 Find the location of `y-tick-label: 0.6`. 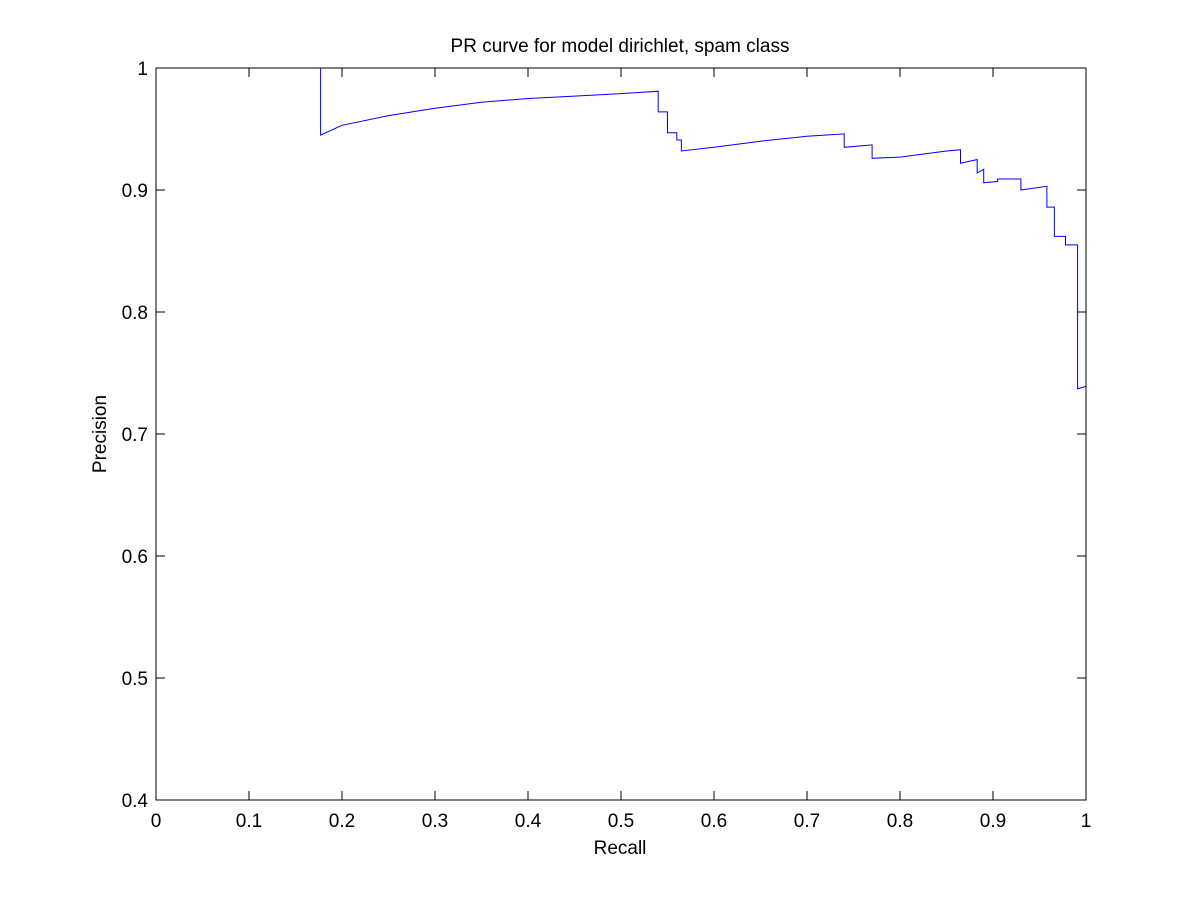

y-tick-label: 0.6 is located at coordinates (135, 557).